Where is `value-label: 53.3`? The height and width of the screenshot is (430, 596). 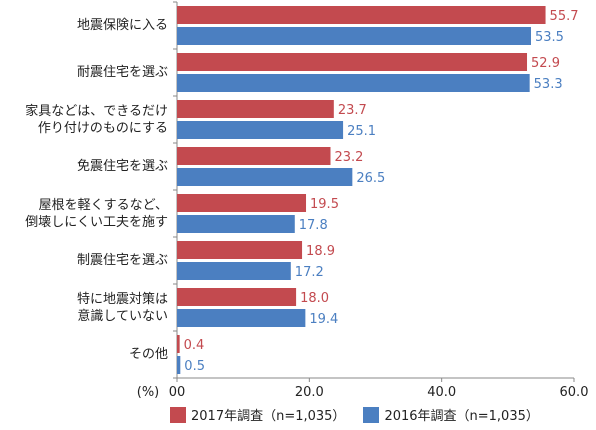
value-label: 53.3 is located at coordinates (548, 84).